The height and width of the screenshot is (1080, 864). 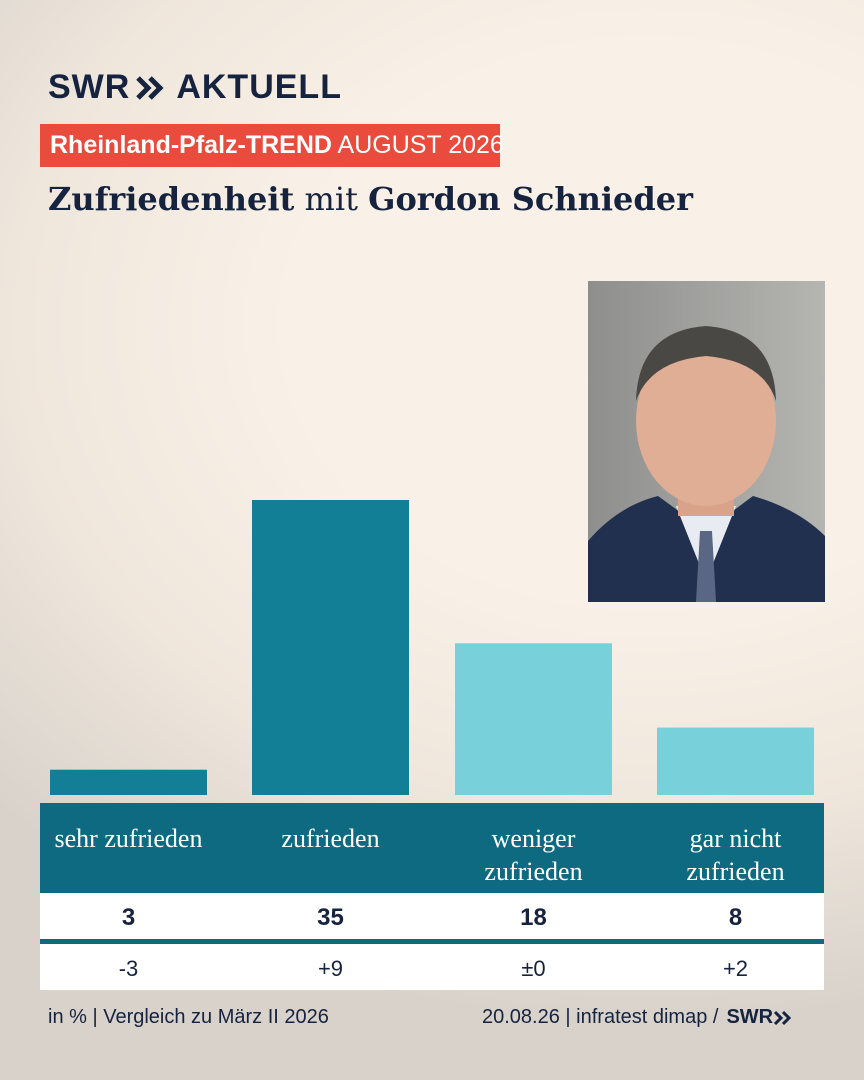 What do you see at coordinates (331, 199) in the screenshot?
I see `title-part: mit` at bounding box center [331, 199].